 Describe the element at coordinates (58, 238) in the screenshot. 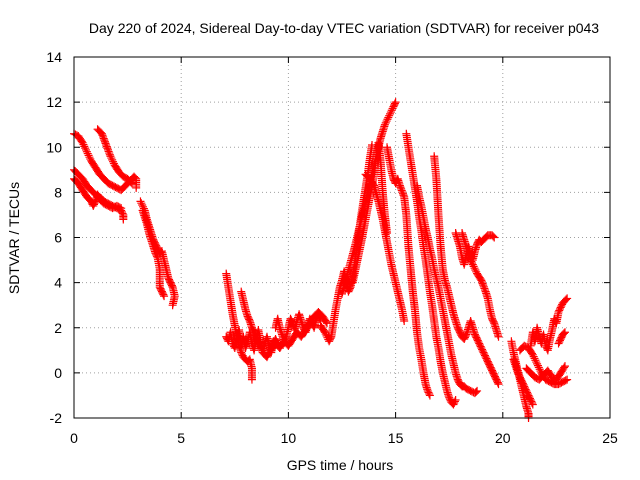

I see `y-tick-label: 6` at that location.